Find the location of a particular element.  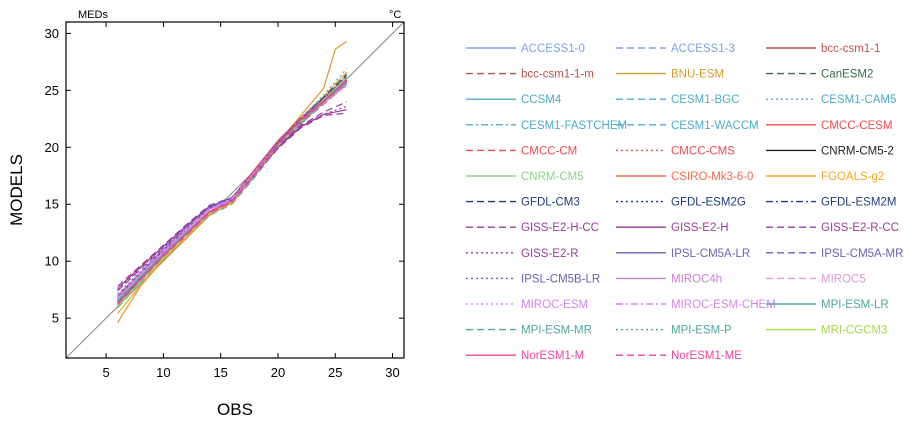

legend-label: CESM1-BGC is located at coordinates (705, 100).